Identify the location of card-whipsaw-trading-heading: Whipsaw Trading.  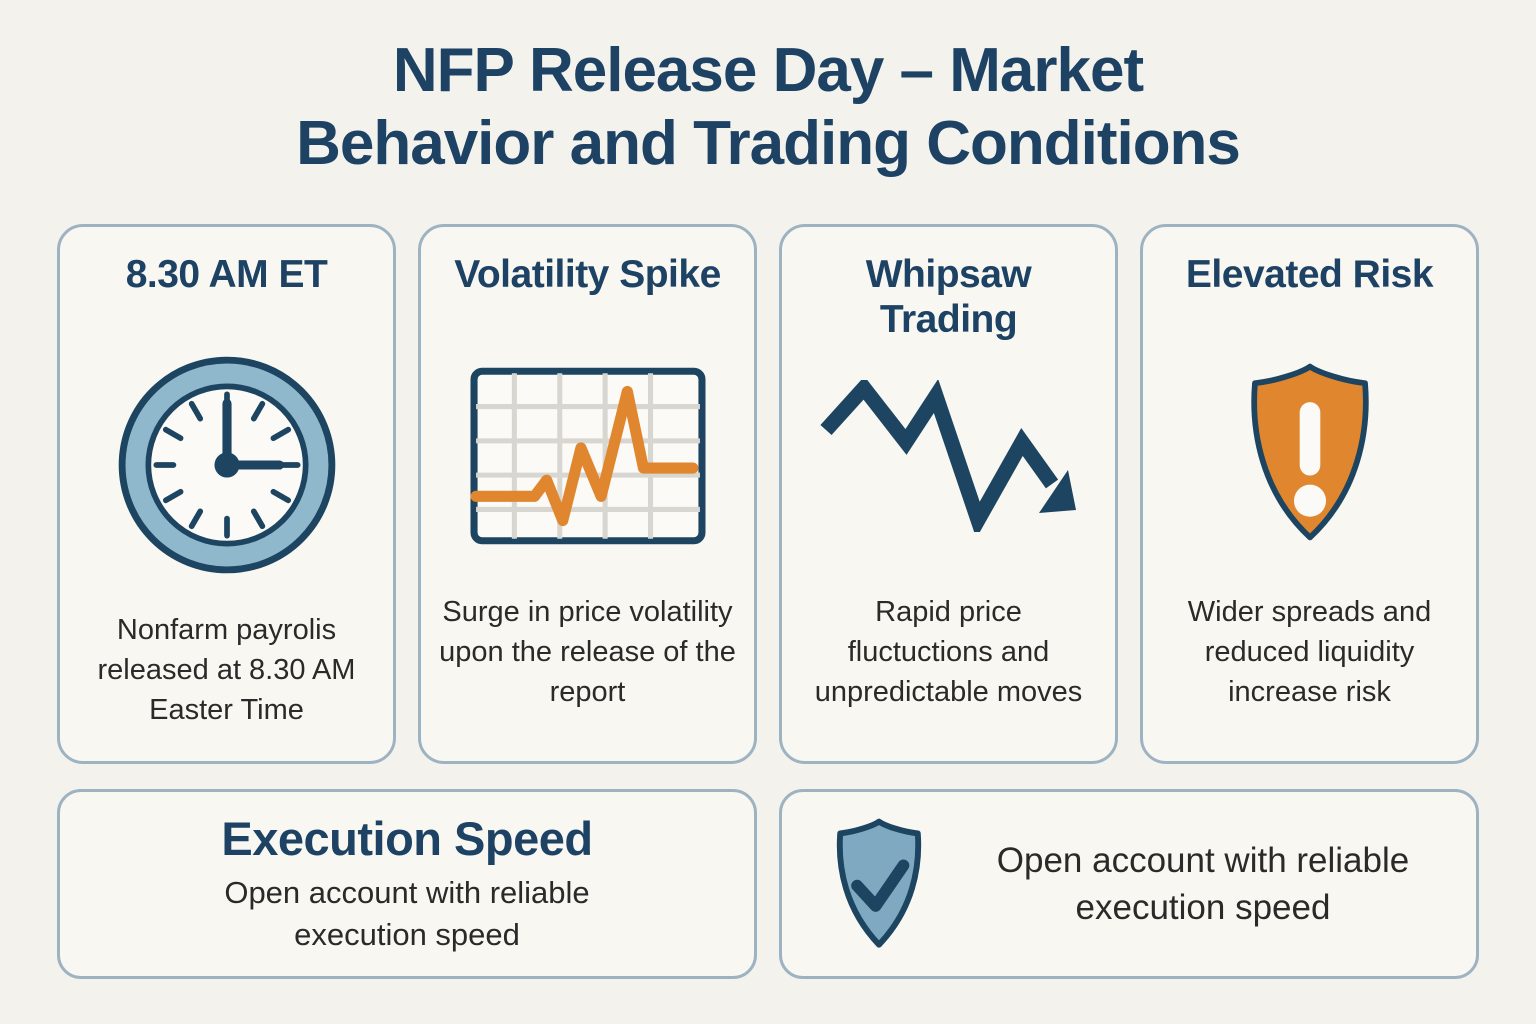
(948, 297).